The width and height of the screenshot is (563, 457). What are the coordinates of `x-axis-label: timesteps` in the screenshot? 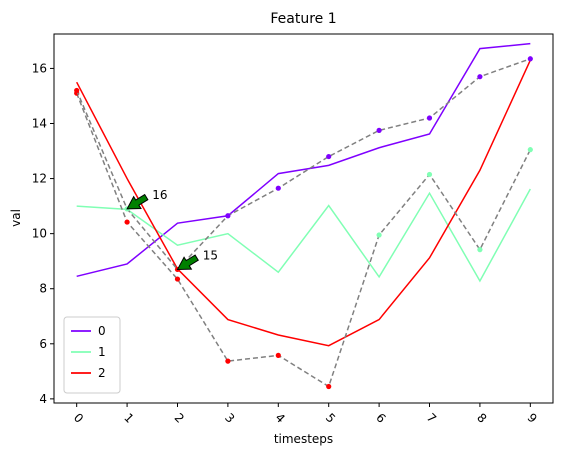 It's located at (303, 439).